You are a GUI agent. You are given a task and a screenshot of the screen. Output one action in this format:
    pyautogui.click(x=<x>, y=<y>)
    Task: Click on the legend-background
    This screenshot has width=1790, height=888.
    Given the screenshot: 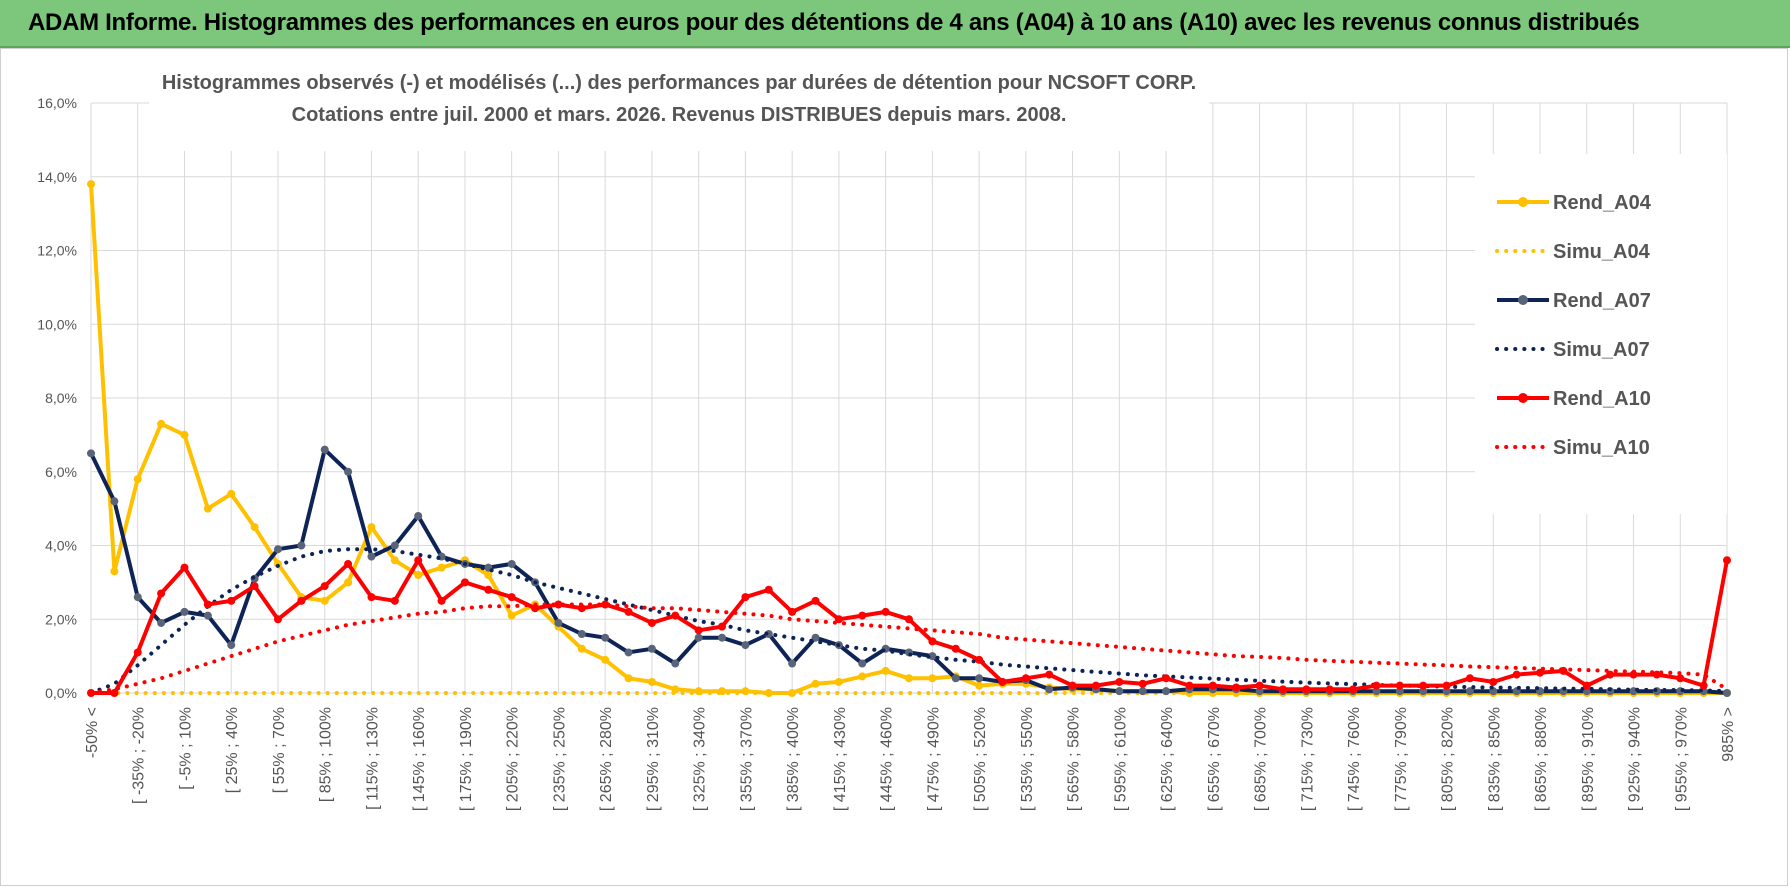 What is the action you would take?
    pyautogui.click(x=1601, y=334)
    